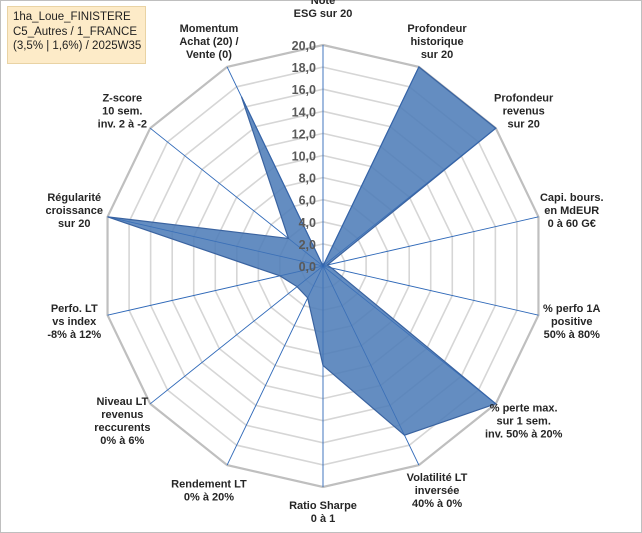  Describe the element at coordinates (304, 90) in the screenshot. I see `tick-label: 16,0` at that location.